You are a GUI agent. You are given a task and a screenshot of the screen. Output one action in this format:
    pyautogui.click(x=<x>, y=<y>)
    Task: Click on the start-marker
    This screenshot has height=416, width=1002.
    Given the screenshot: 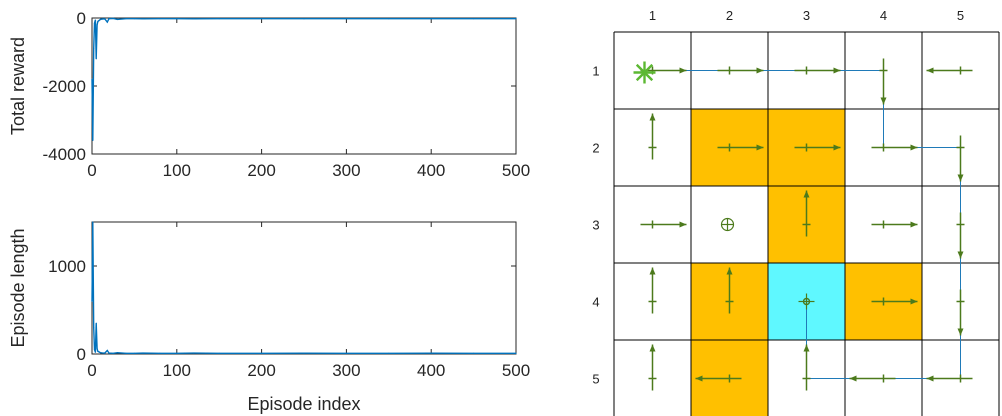 What is the action you would take?
    pyautogui.click(x=644, y=72)
    